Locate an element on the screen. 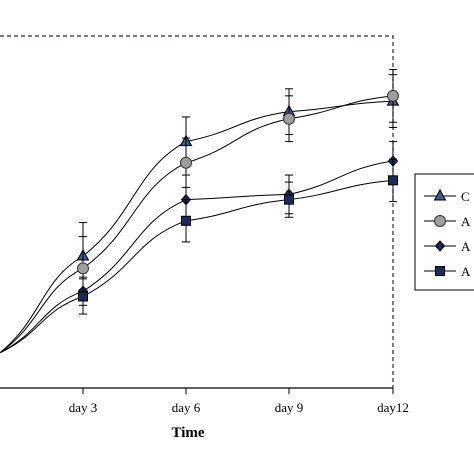 This screenshot has width=474, height=474. x-tick-label: day 3 is located at coordinates (83, 407).